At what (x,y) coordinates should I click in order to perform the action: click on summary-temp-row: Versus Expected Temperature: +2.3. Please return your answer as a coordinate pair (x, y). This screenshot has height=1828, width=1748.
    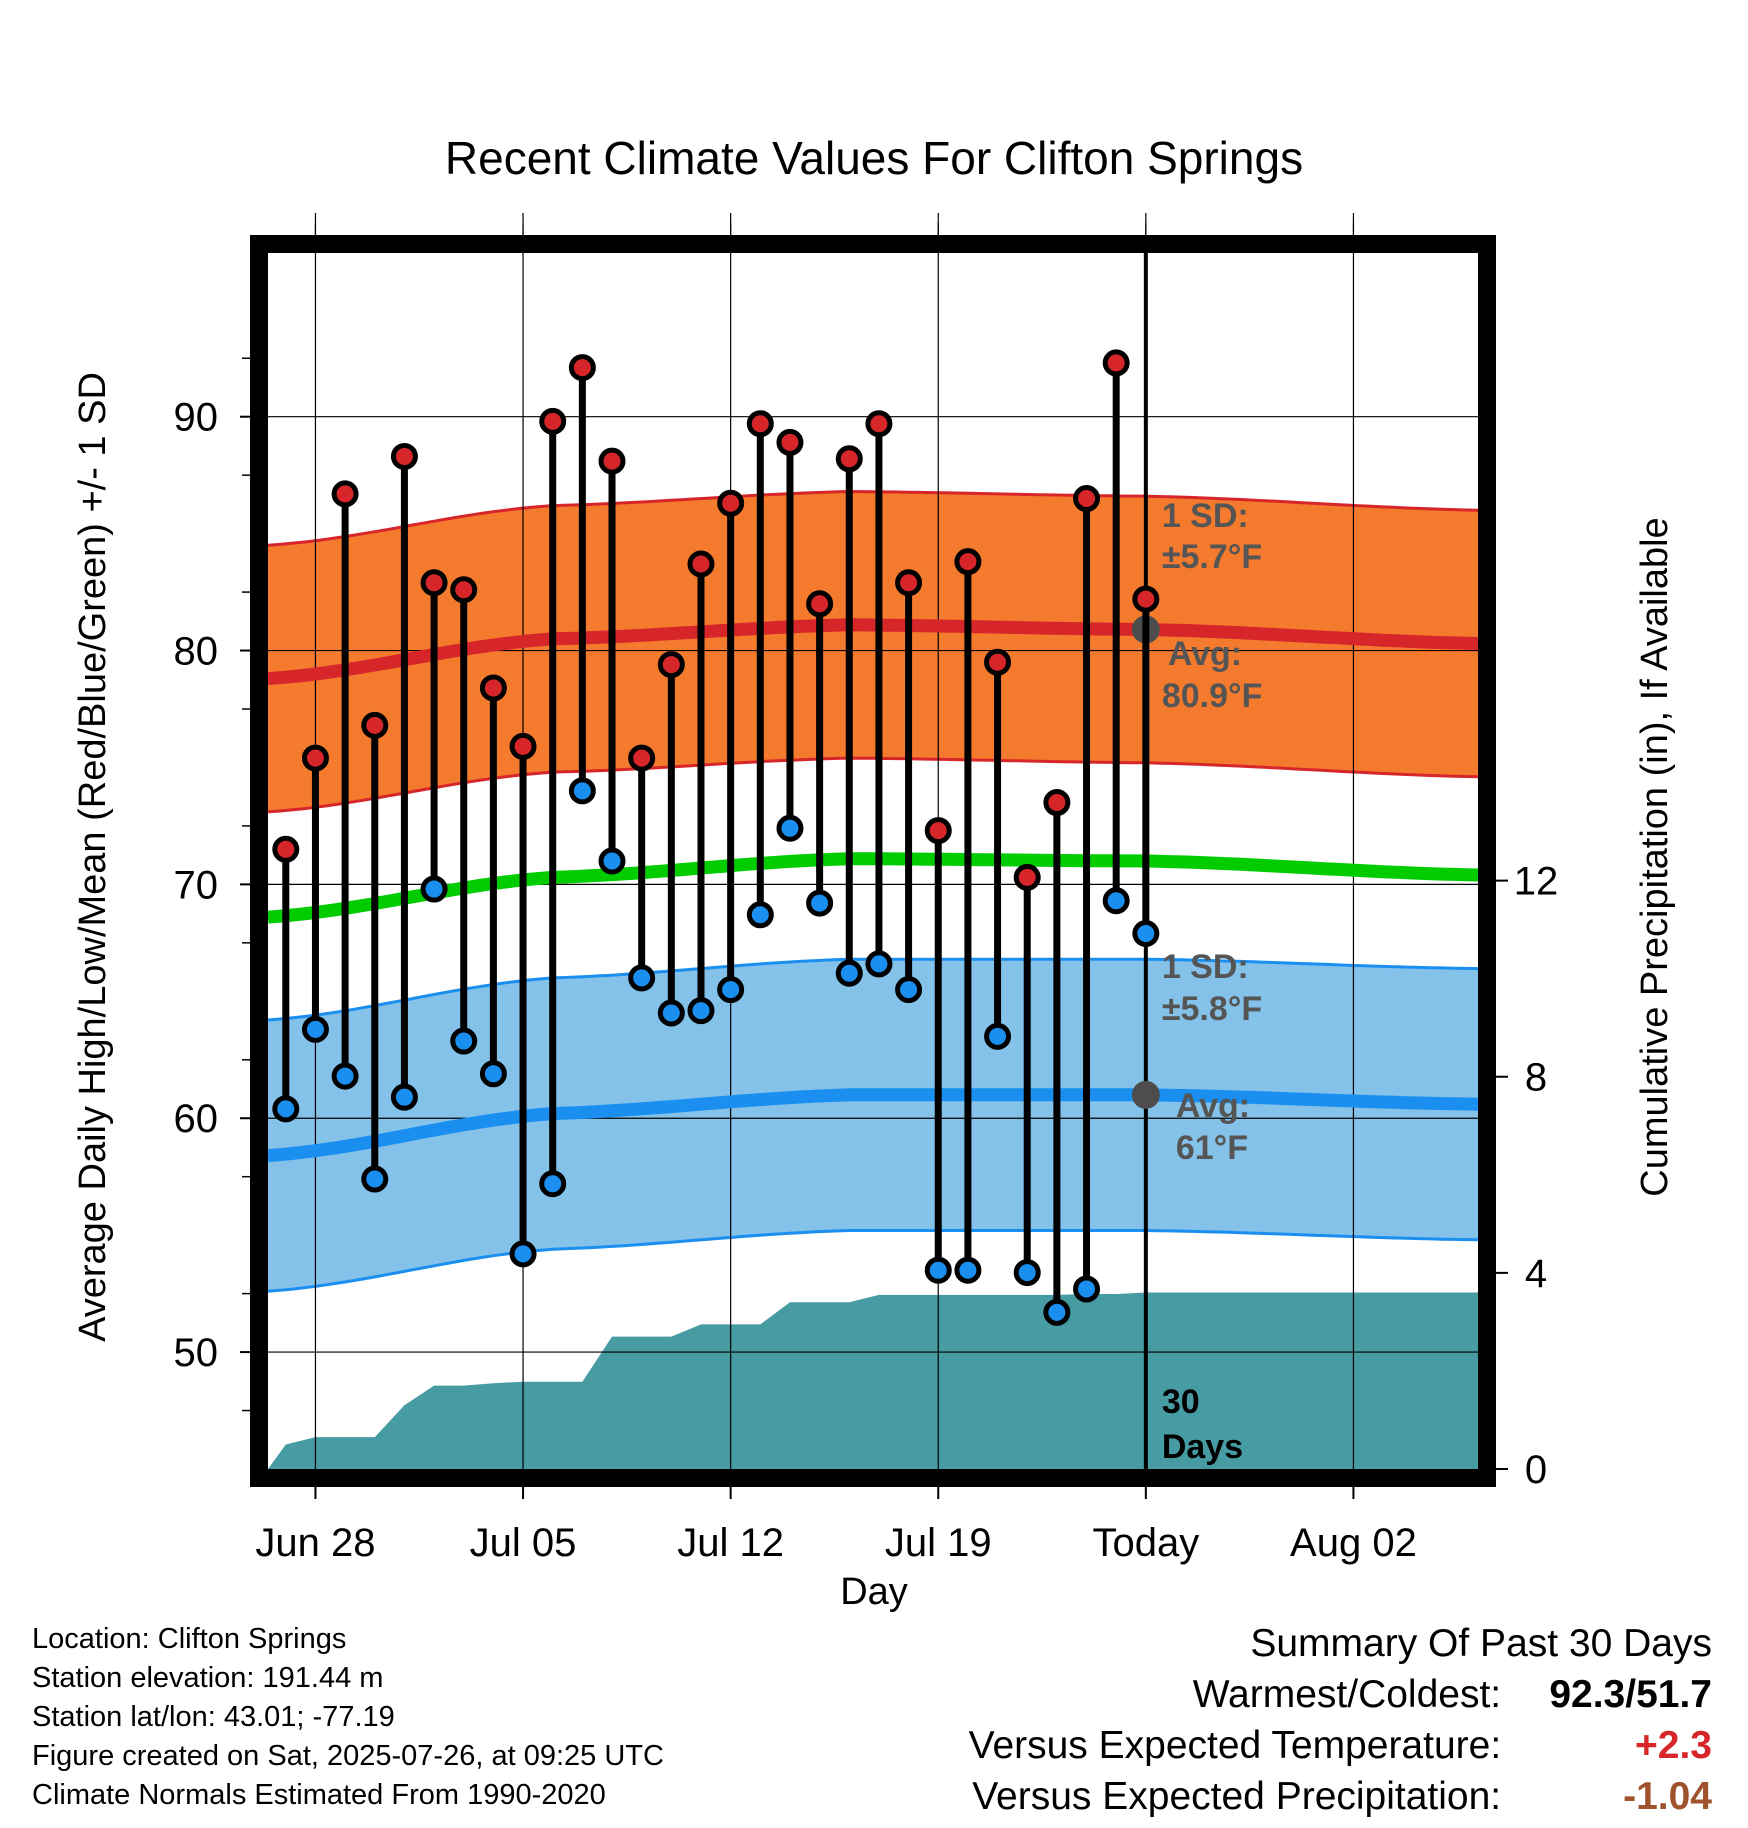
    Looking at the image, I should click on (1340, 1745).